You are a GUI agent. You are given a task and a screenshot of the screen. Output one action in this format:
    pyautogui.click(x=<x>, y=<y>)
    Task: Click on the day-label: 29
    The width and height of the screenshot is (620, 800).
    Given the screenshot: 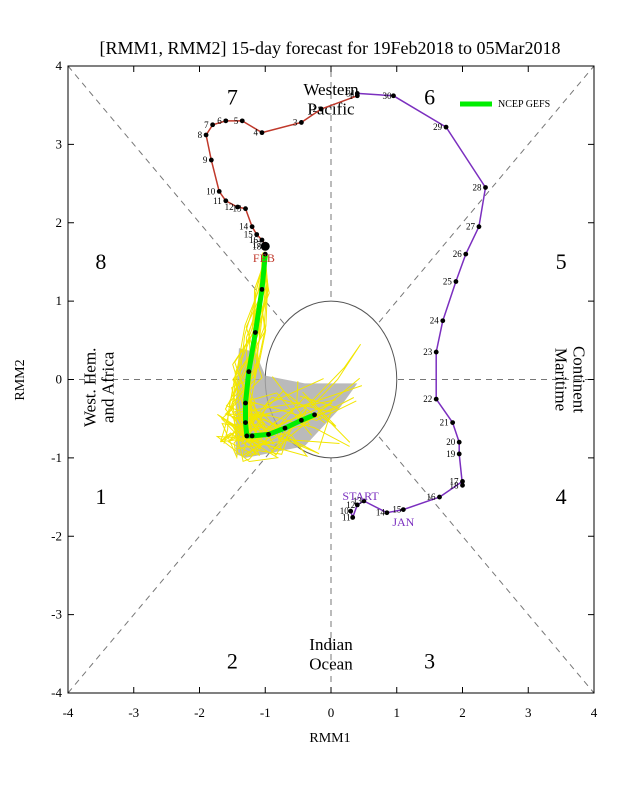 What is the action you would take?
    pyautogui.click(x=438, y=127)
    